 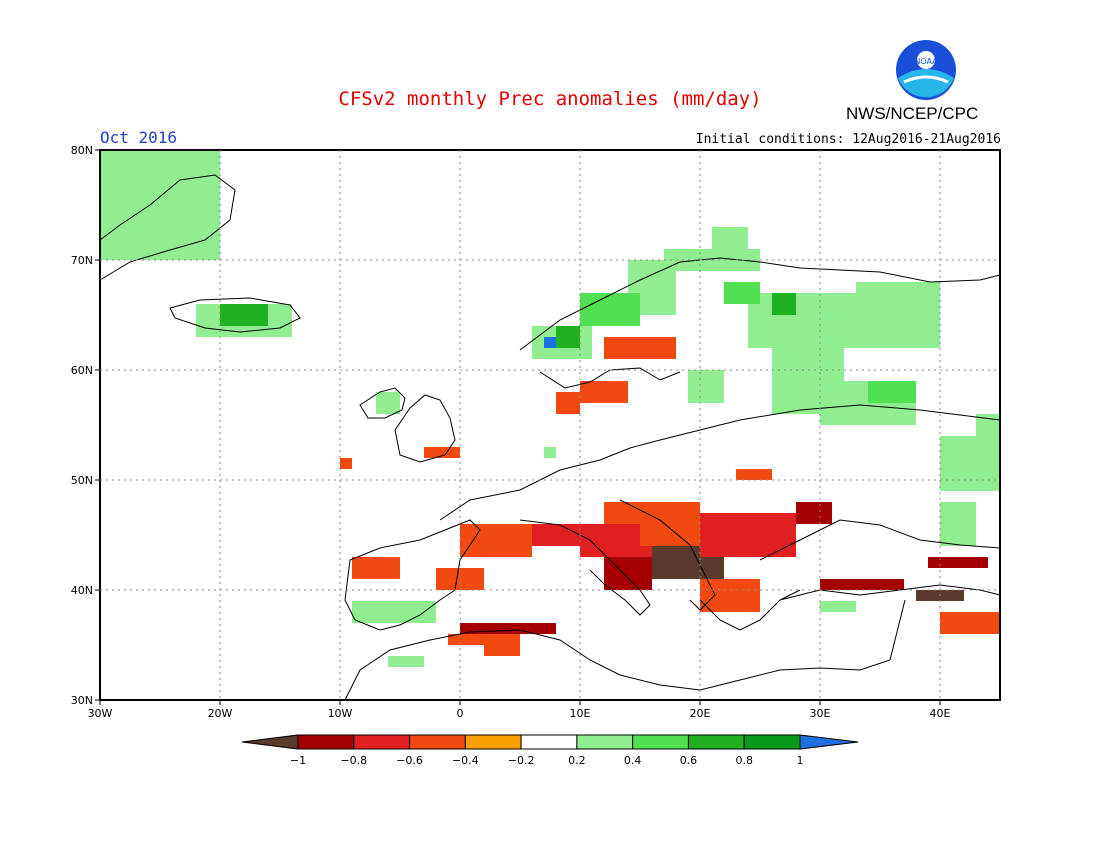 I want to click on lon-label: 30E, so click(x=820, y=713).